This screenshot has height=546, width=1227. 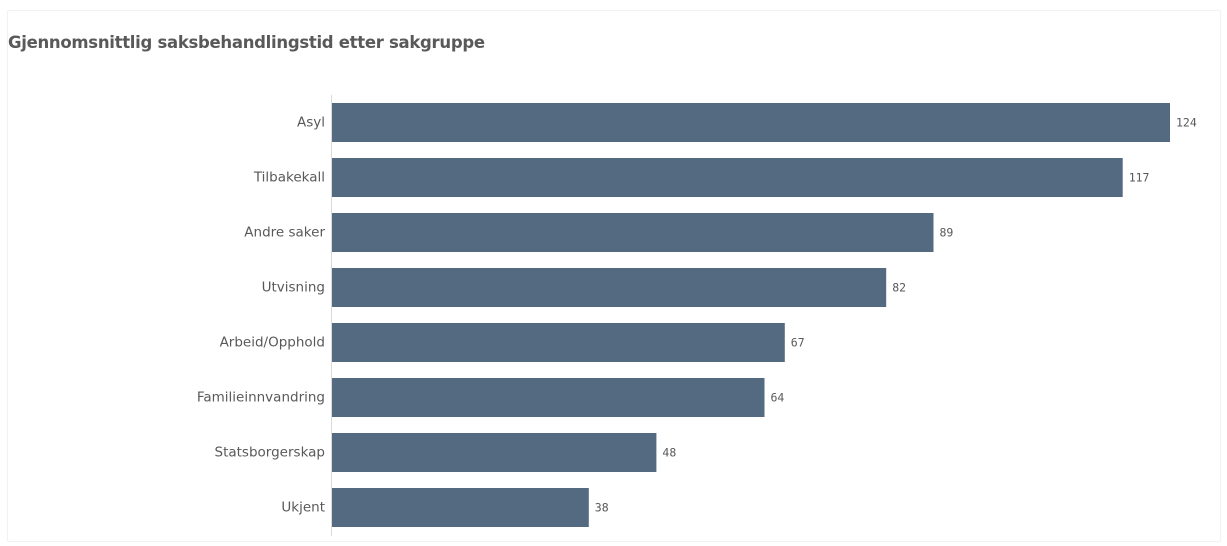 I want to click on category-label: Ukjent, so click(x=303, y=508).